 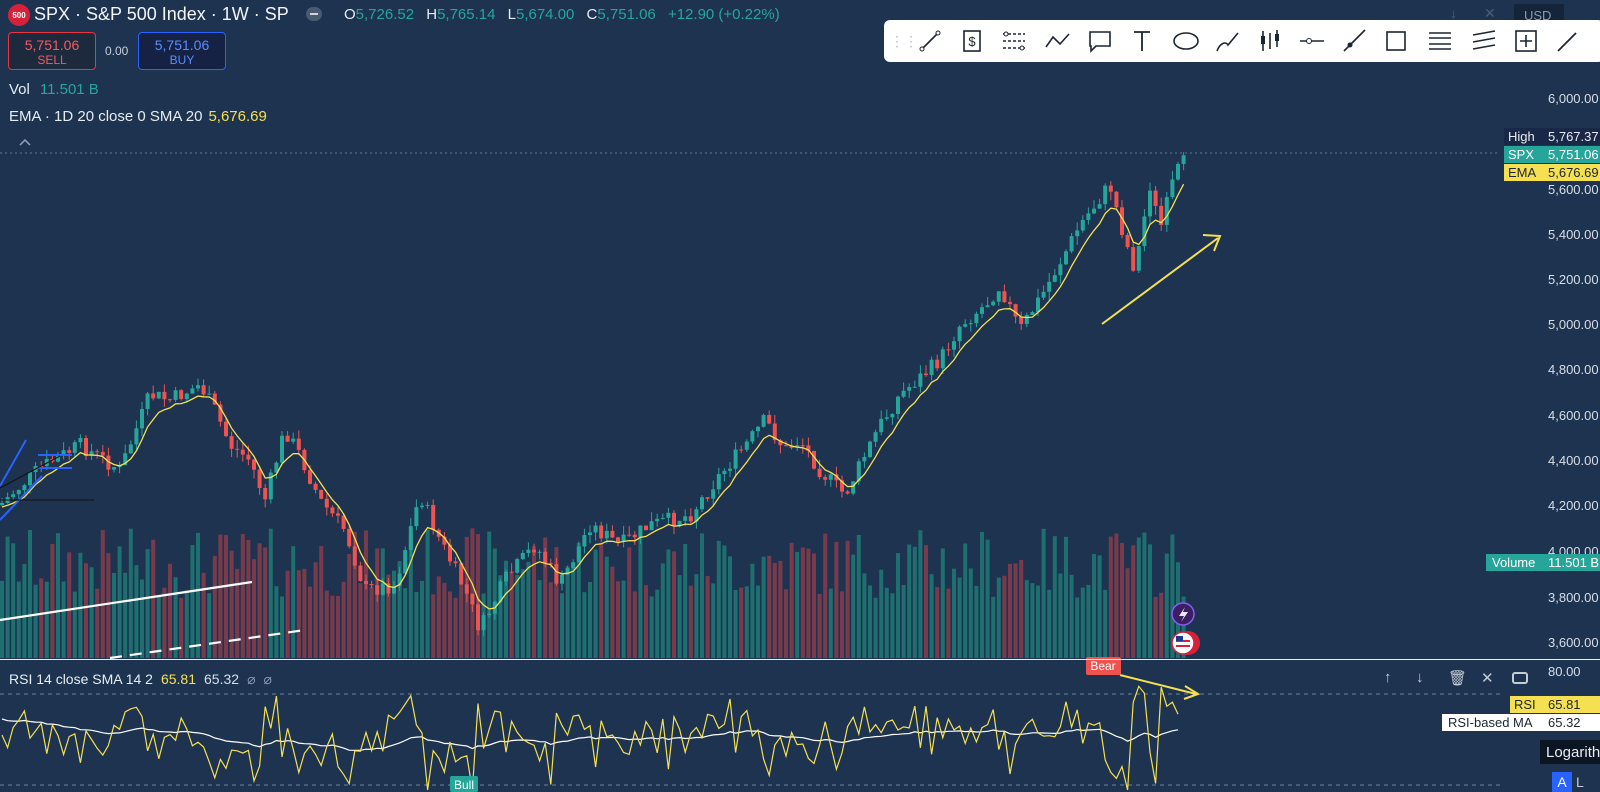 What do you see at coordinates (1572, 136) in the screenshot?
I see `high-tag-value: 5,767.37` at bounding box center [1572, 136].